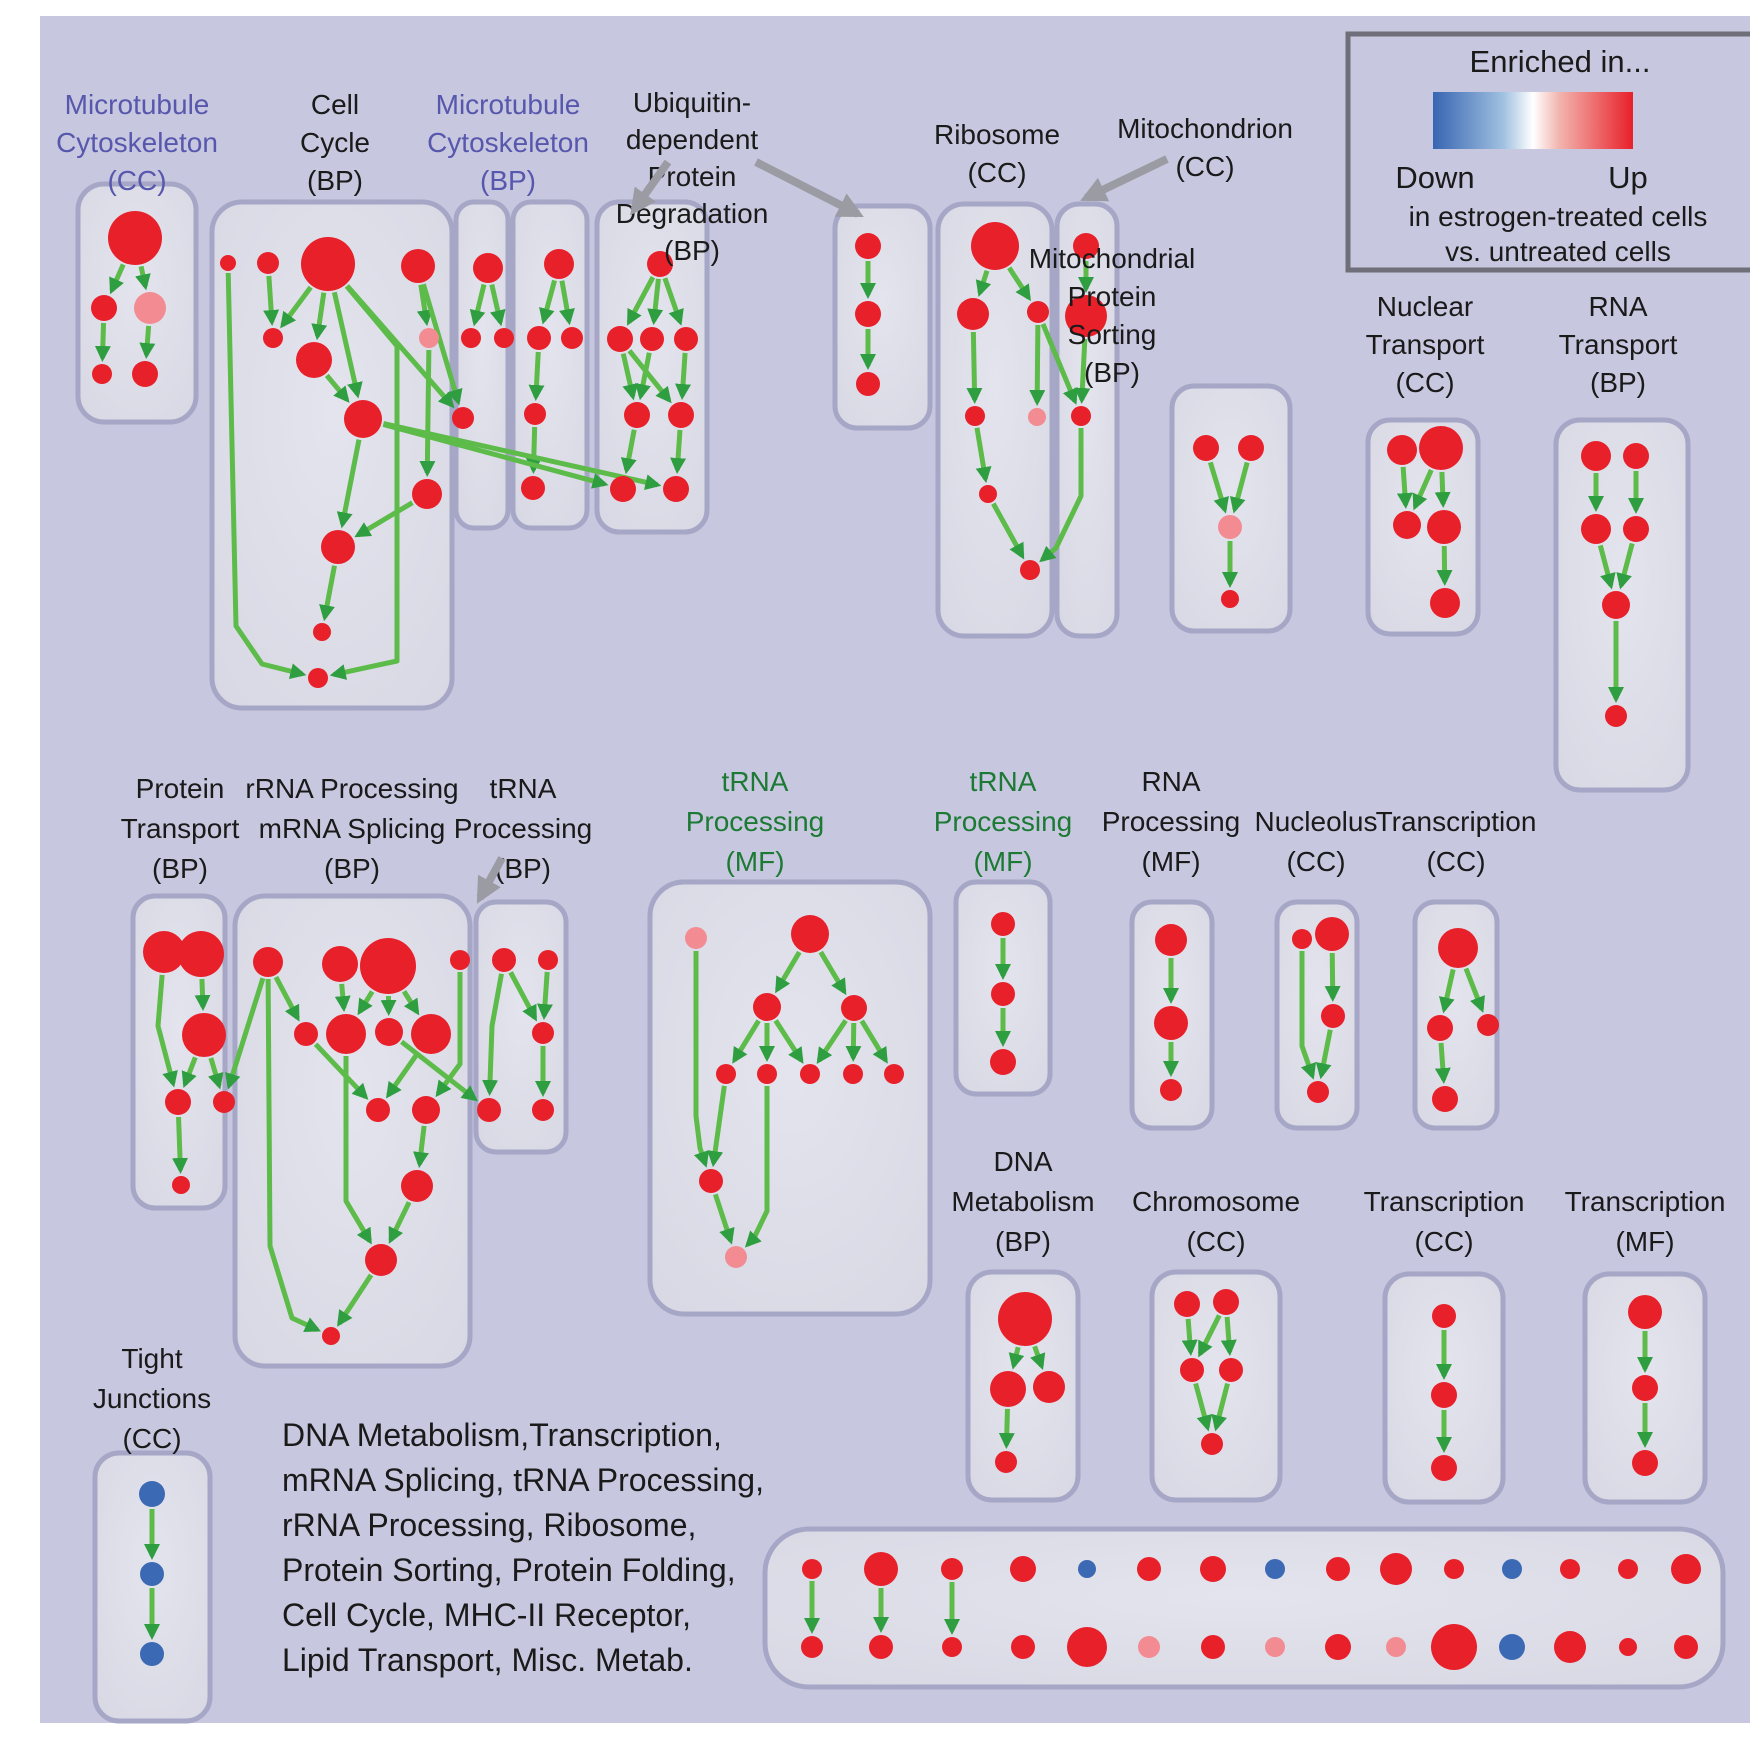 The height and width of the screenshot is (1747, 1750). I want to click on node-ubiquitin-a-m2, so click(652, 339).